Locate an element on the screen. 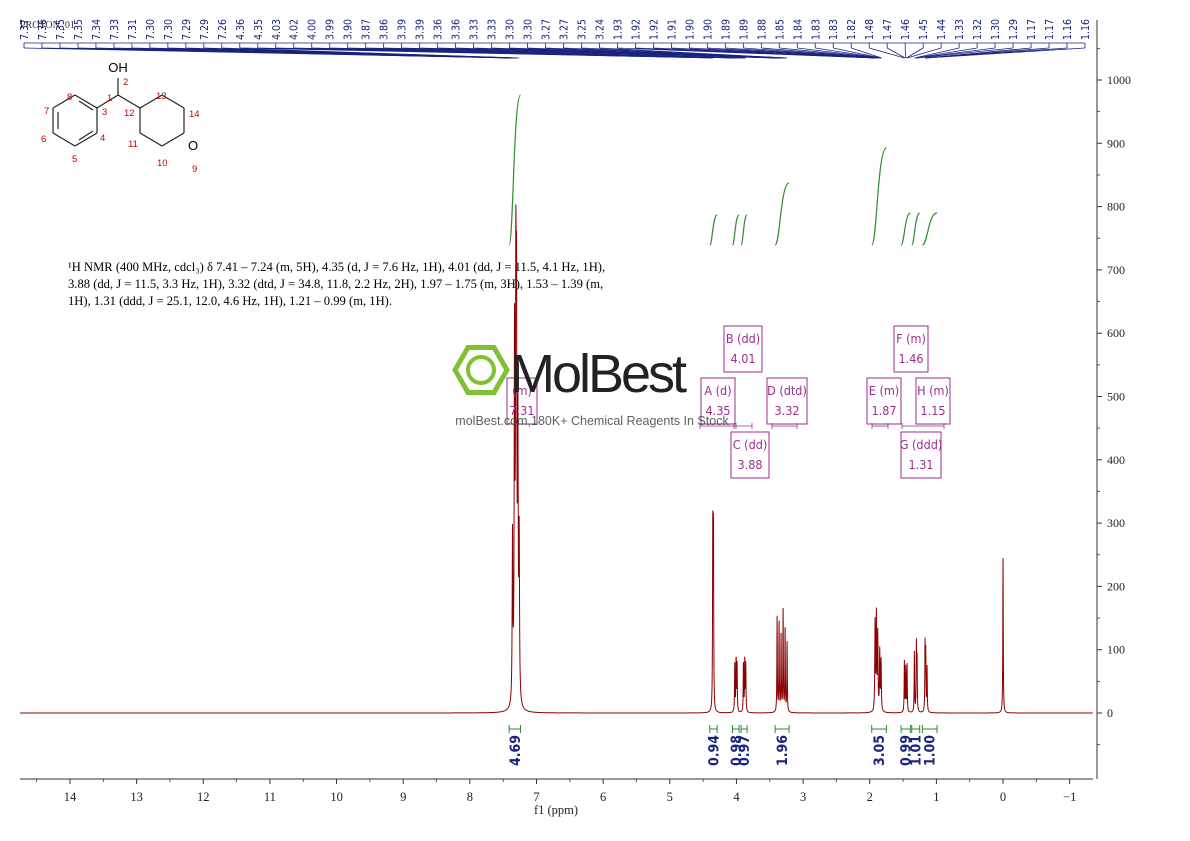  y-tick-label: 700 is located at coordinates (1116, 270).